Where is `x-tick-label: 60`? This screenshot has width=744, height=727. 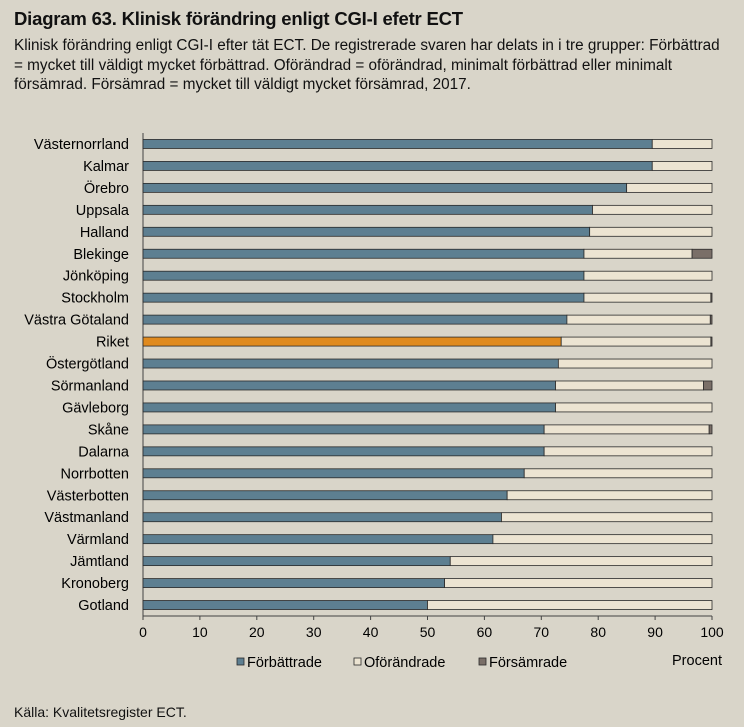
x-tick-label: 60 is located at coordinates (485, 632).